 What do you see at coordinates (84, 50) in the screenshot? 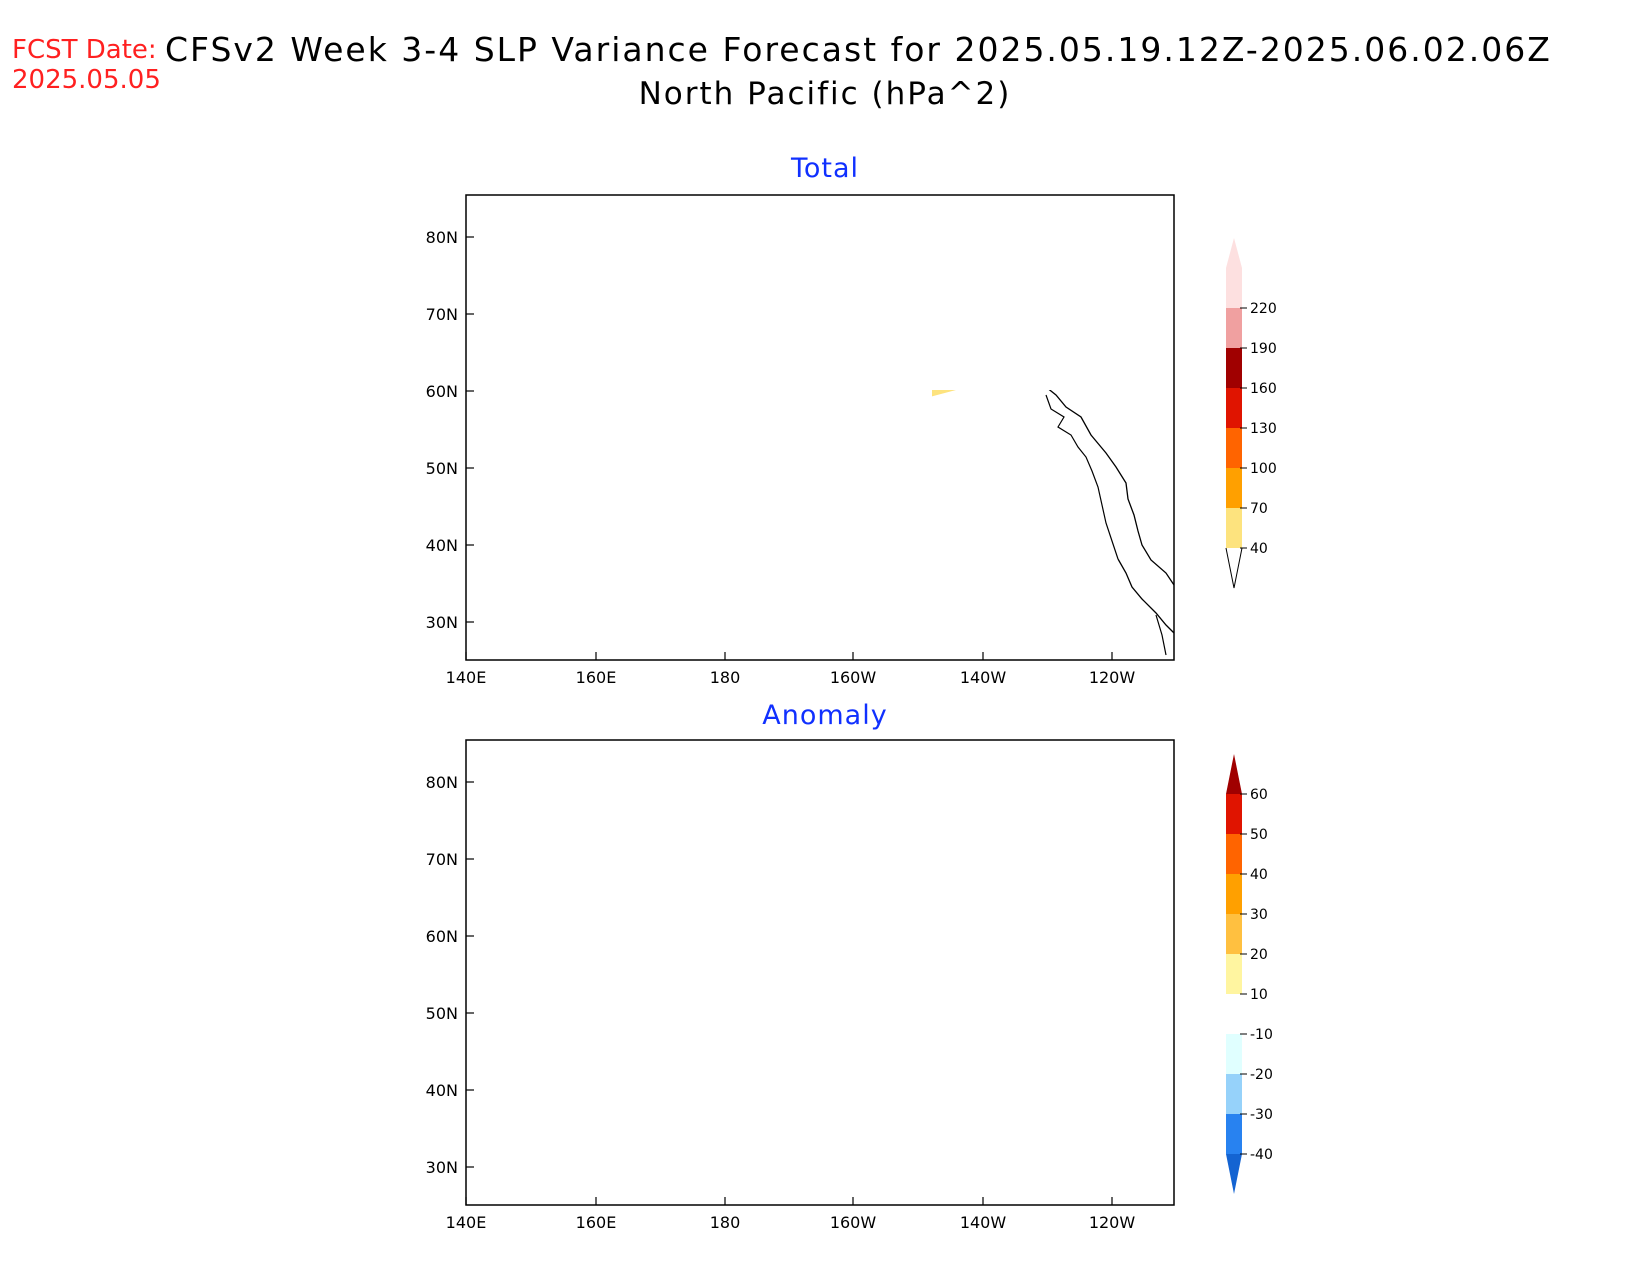
I see `fcst-date-label: FCST Date:` at bounding box center [84, 50].